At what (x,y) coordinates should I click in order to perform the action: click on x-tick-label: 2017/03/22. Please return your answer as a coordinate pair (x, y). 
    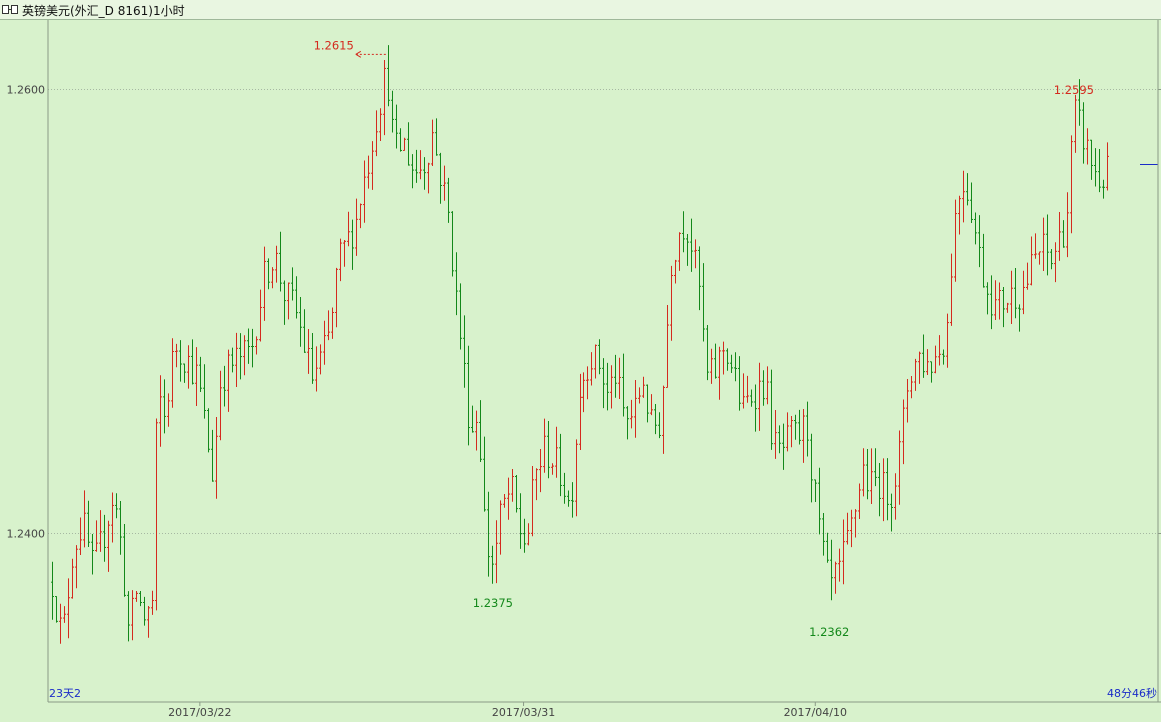
    Looking at the image, I should click on (199, 712).